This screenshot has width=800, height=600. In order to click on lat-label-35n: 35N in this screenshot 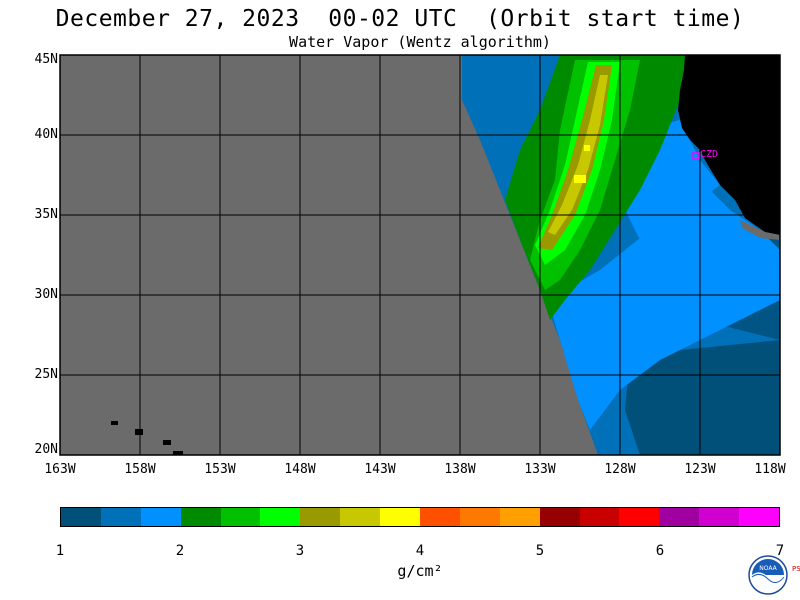, I will do `click(46, 214)`.